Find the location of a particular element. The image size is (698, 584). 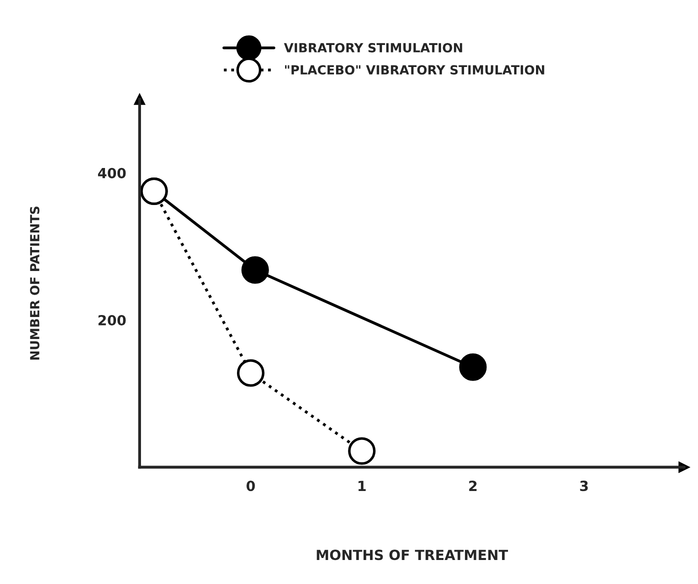

x-axis-title: MONTHS OF TREATMENT is located at coordinates (412, 555).